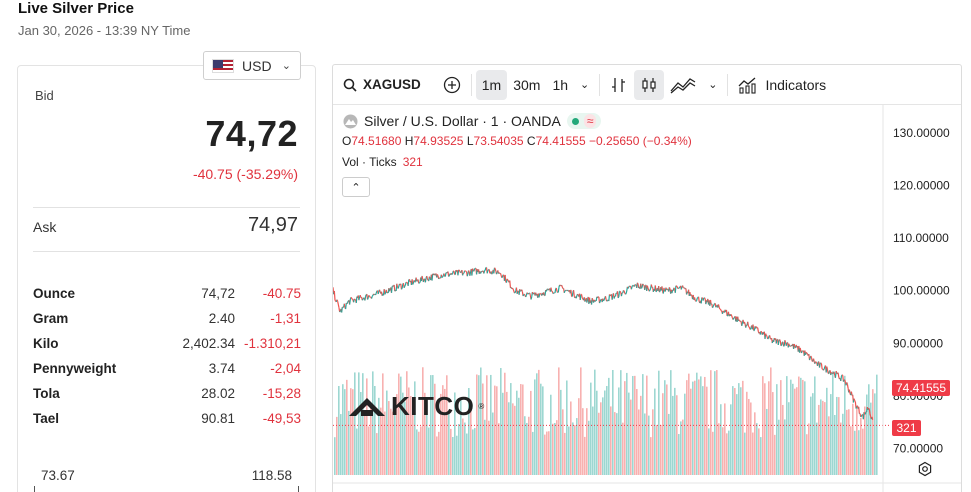 This screenshot has height=492, width=971. I want to click on market-status-badge: ≈, so click(584, 121).